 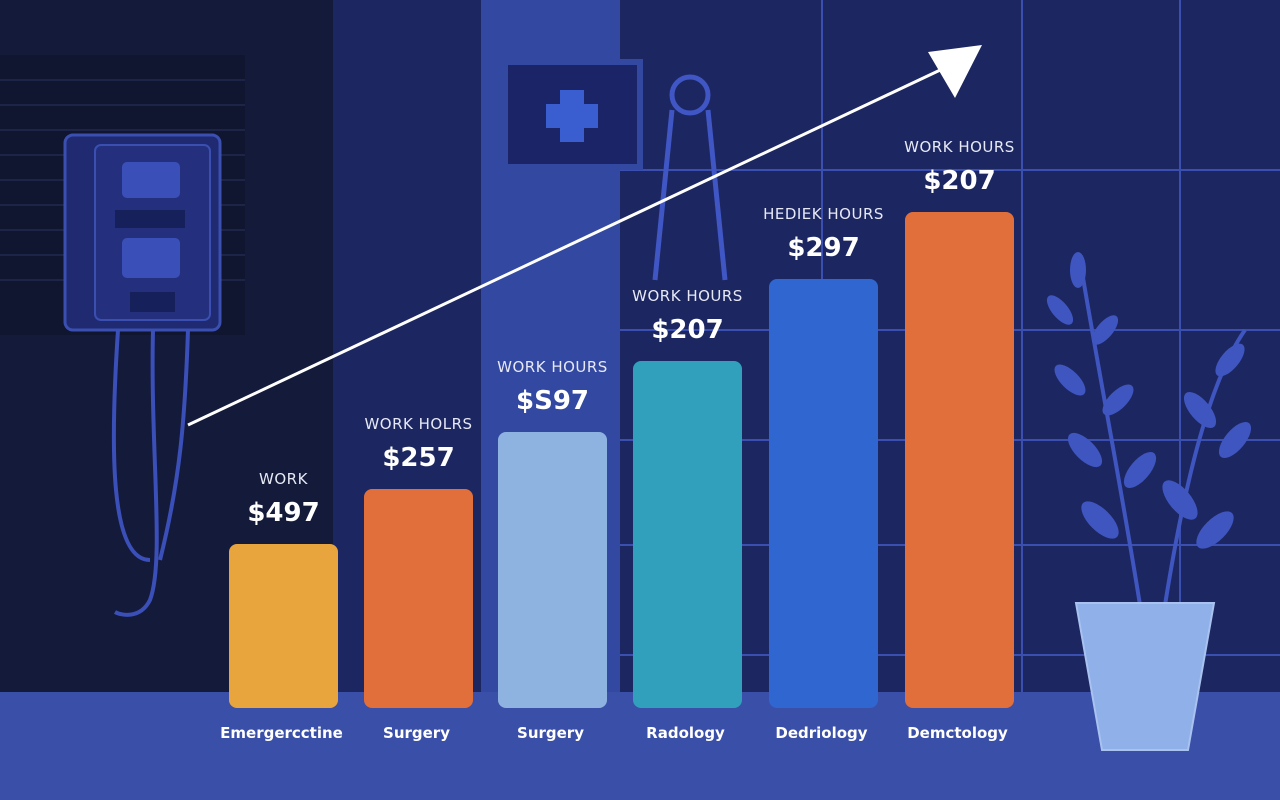 I want to click on bar-caption: WORK, so click(x=284, y=479).